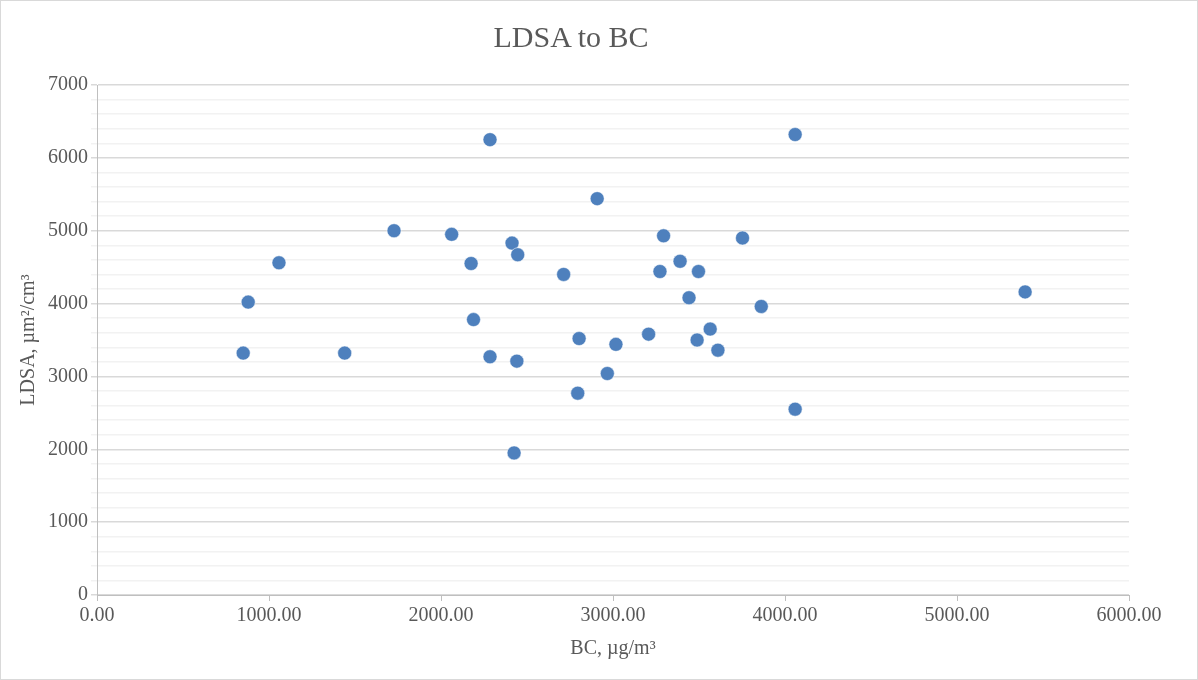 This screenshot has height=680, width=1198. Describe the element at coordinates (68, 228) in the screenshot. I see `y-tick-label: 5000` at that location.